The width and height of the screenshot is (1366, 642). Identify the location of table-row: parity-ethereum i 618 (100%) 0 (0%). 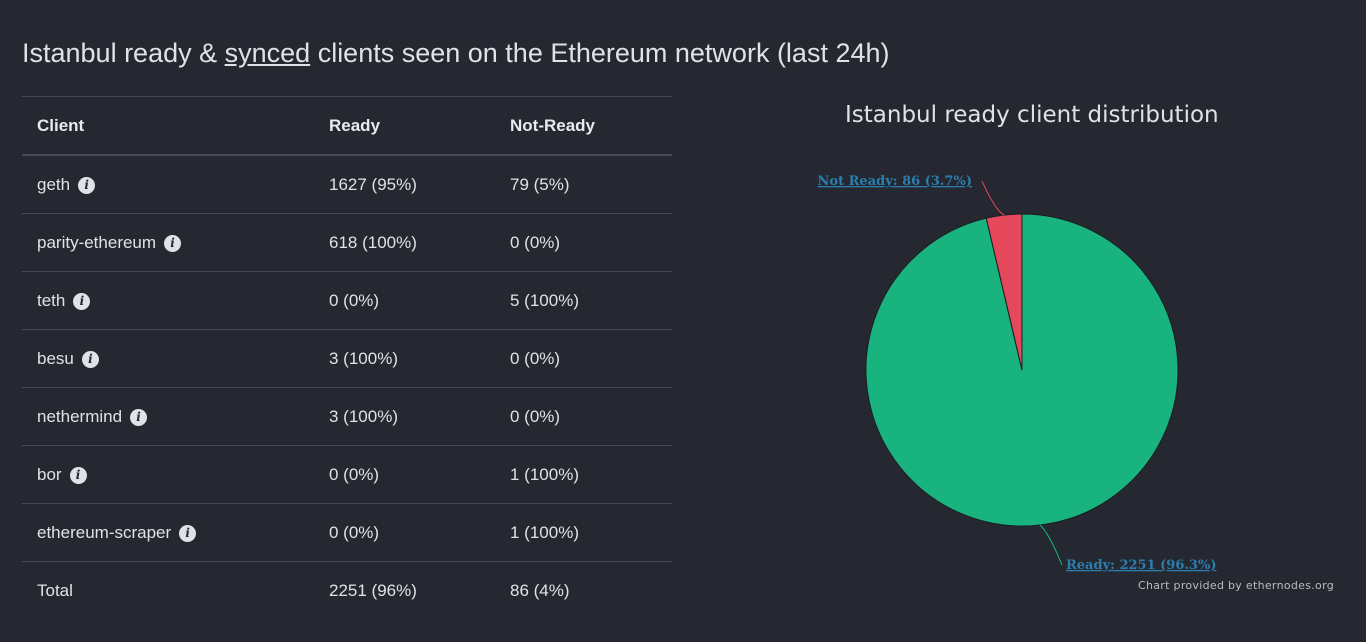
(347, 242).